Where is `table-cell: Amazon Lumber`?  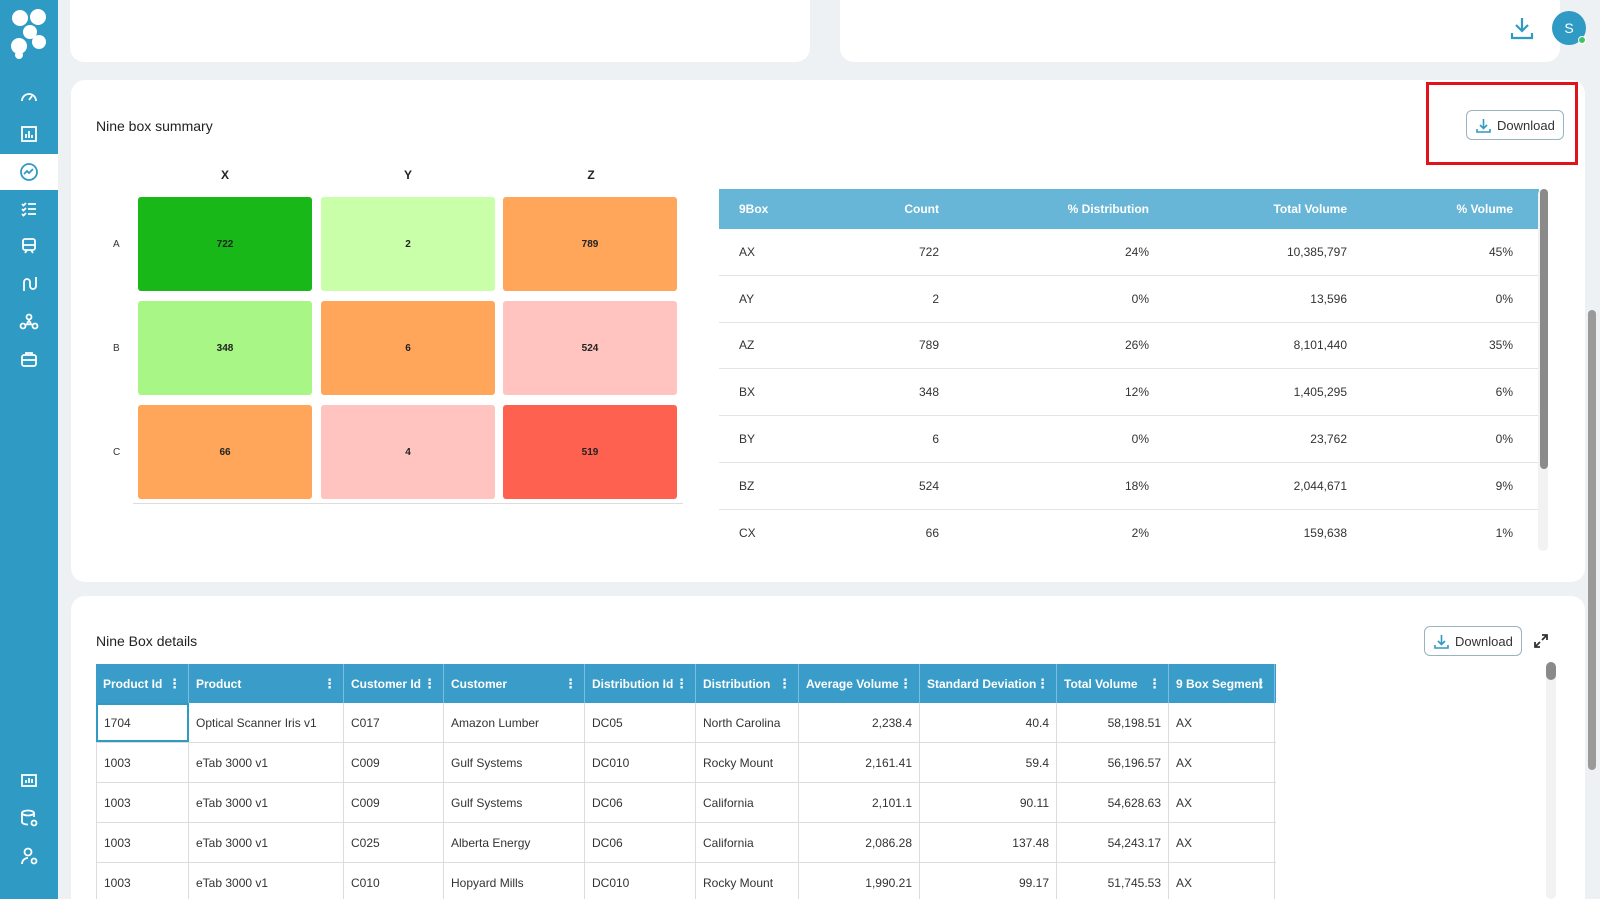
table-cell: Amazon Lumber is located at coordinates (514, 722).